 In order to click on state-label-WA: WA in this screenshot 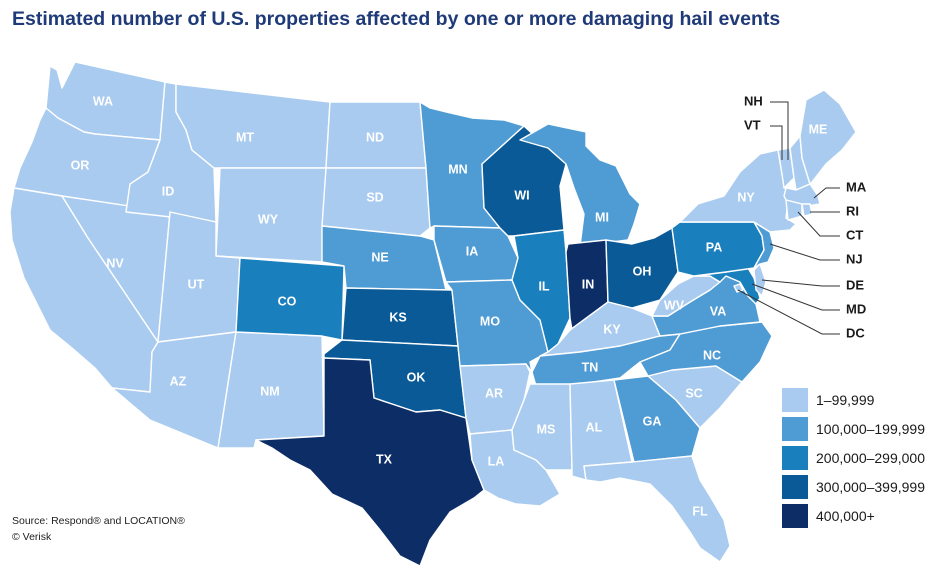, I will do `click(103, 101)`.